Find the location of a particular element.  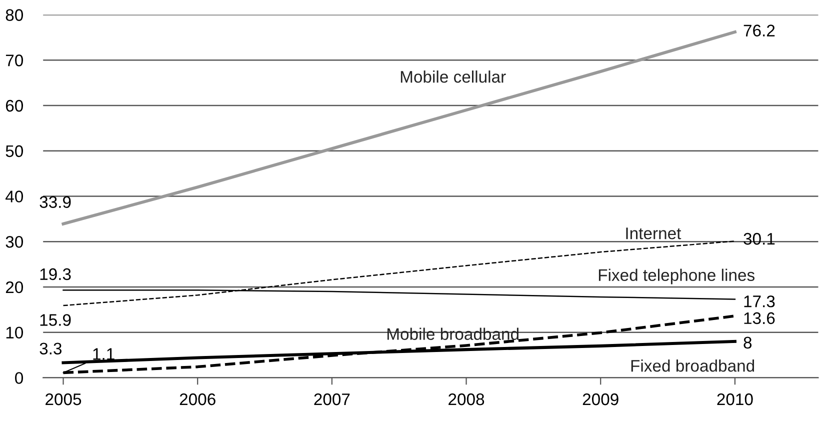

series-label: Mobile cellular is located at coordinates (453, 76).